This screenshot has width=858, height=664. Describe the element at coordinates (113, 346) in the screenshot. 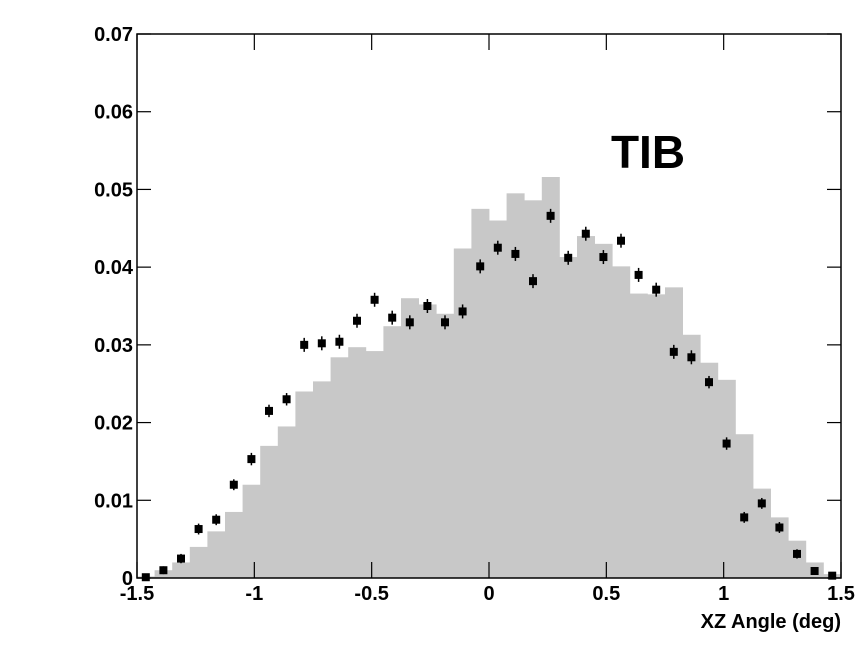

I see `y-tick-label: 0.03` at that location.